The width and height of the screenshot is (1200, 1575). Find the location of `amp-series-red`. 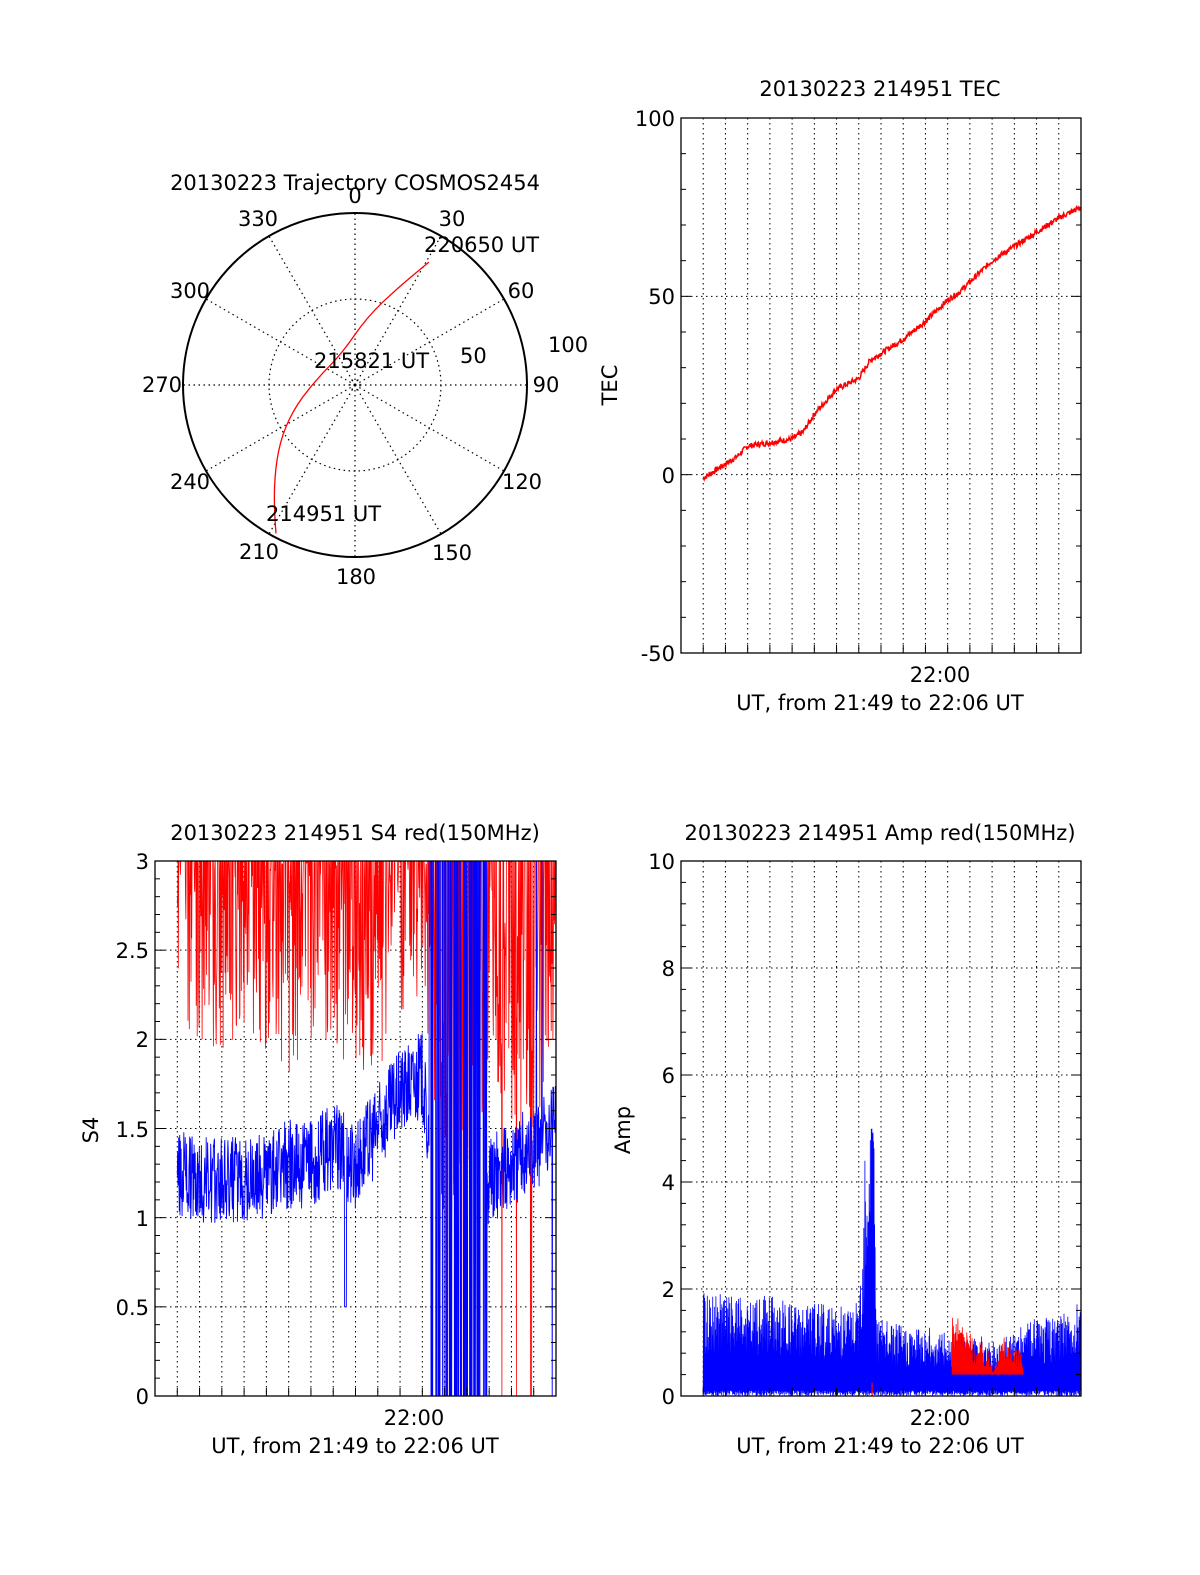

amp-series-red is located at coordinates (987, 1346).